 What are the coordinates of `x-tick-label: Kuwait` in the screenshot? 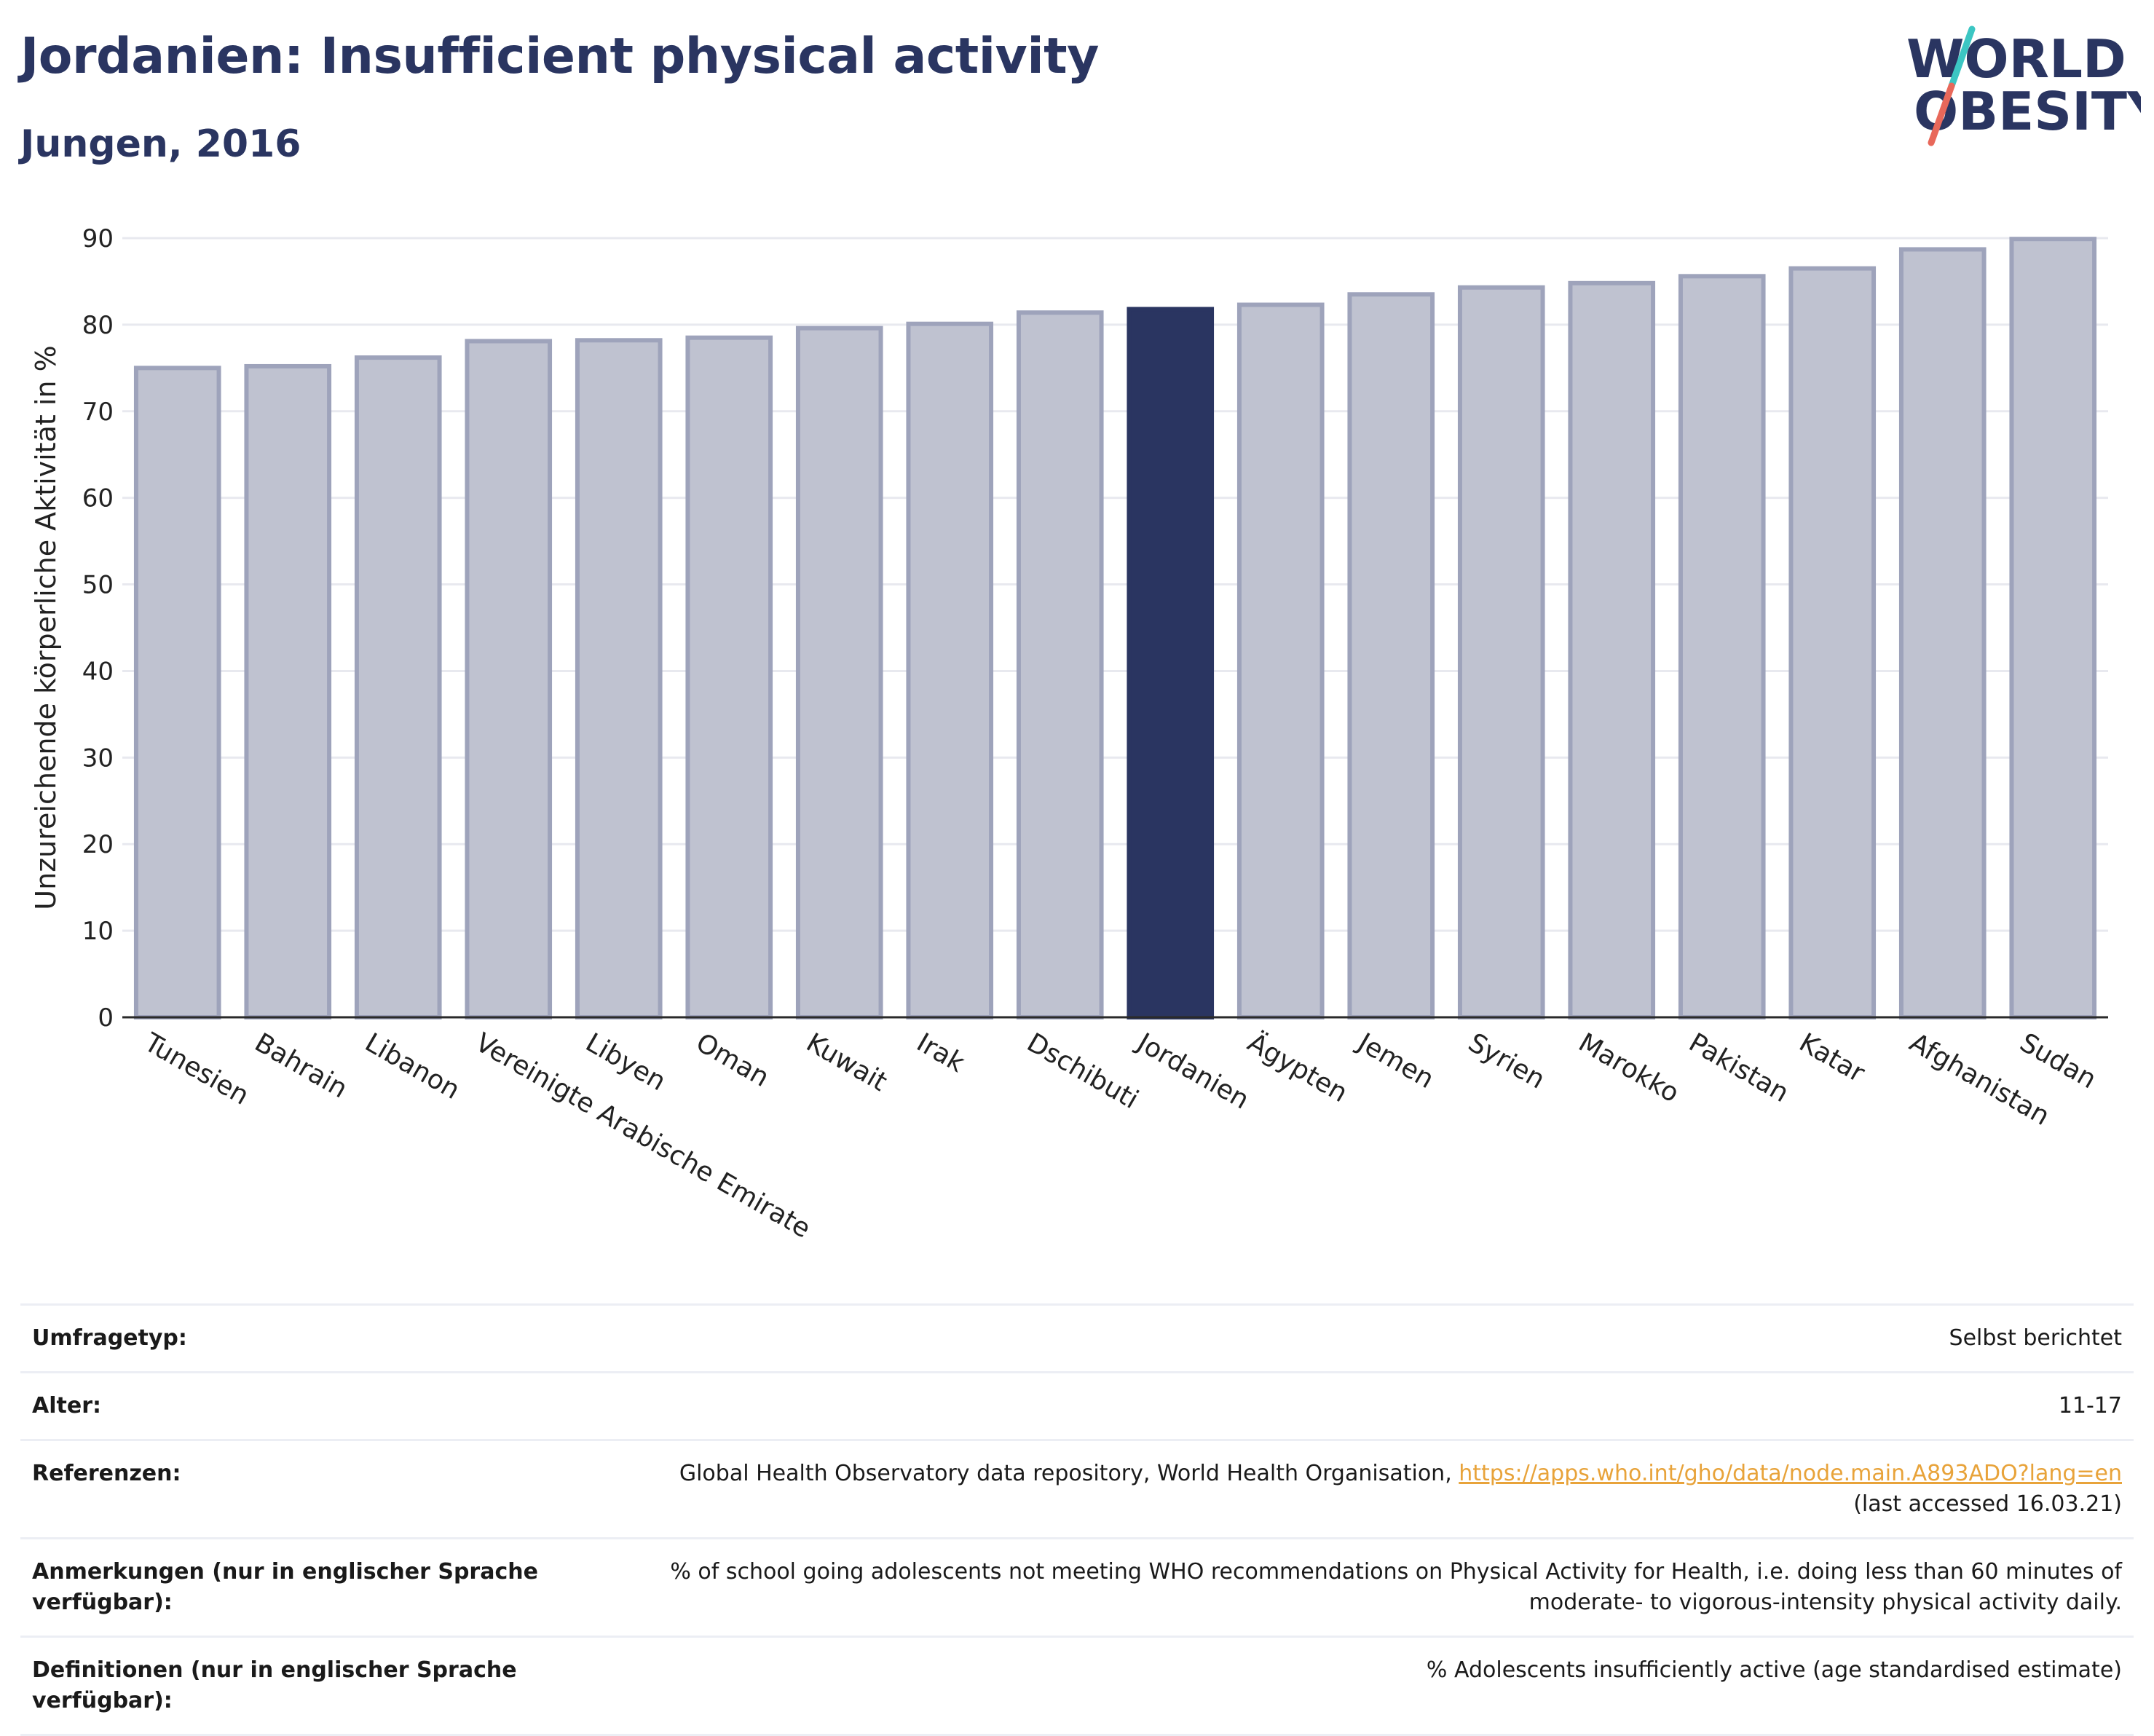 It's located at (846, 1062).